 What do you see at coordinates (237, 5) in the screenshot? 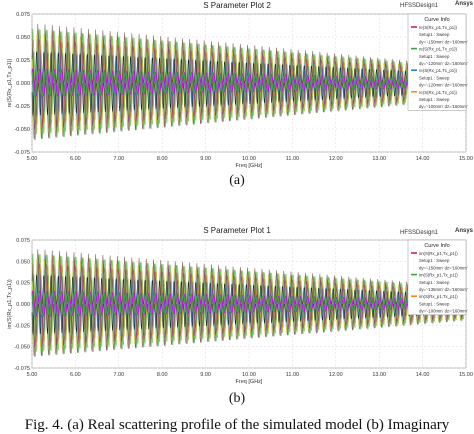
I see `chart-title: S Parameter Plot 2` at bounding box center [237, 5].